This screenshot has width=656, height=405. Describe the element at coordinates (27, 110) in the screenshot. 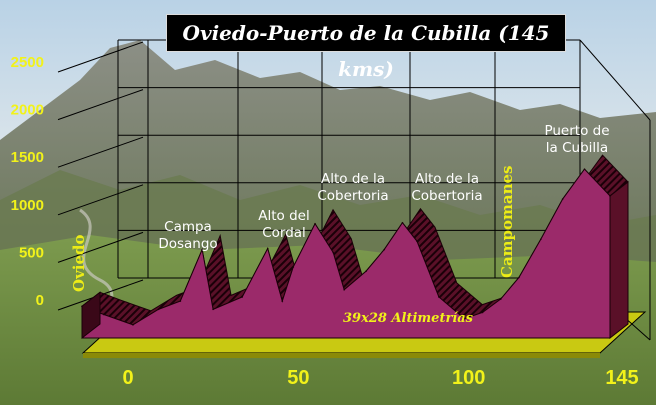

I see `y-tick-label: 2000` at that location.